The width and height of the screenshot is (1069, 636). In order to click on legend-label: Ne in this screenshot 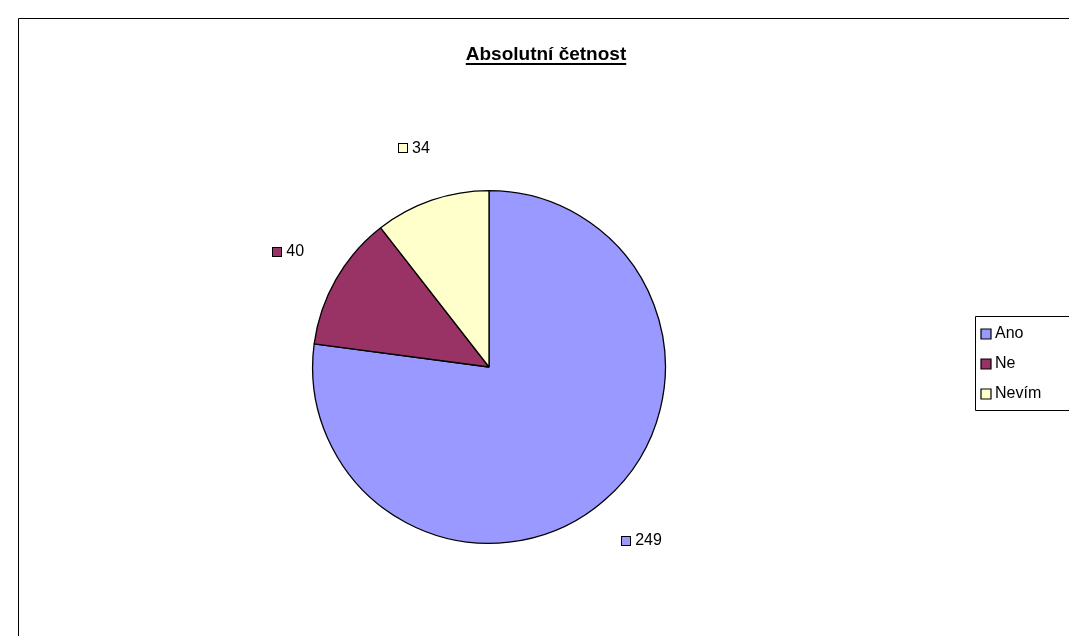, I will do `click(1005, 363)`.